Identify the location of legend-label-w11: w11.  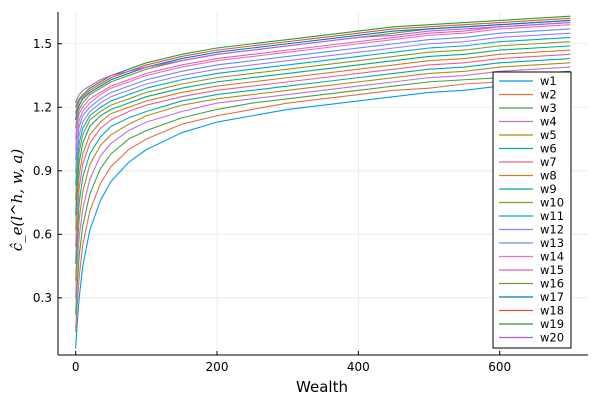
(552, 216).